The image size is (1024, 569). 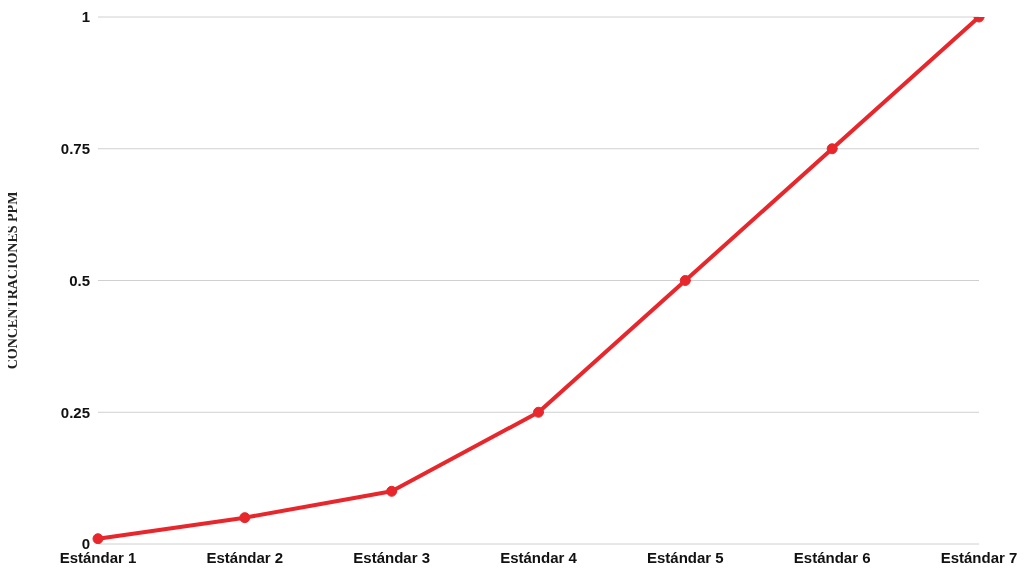 I want to click on x-tick-label: Estándar 6, so click(x=832, y=557).